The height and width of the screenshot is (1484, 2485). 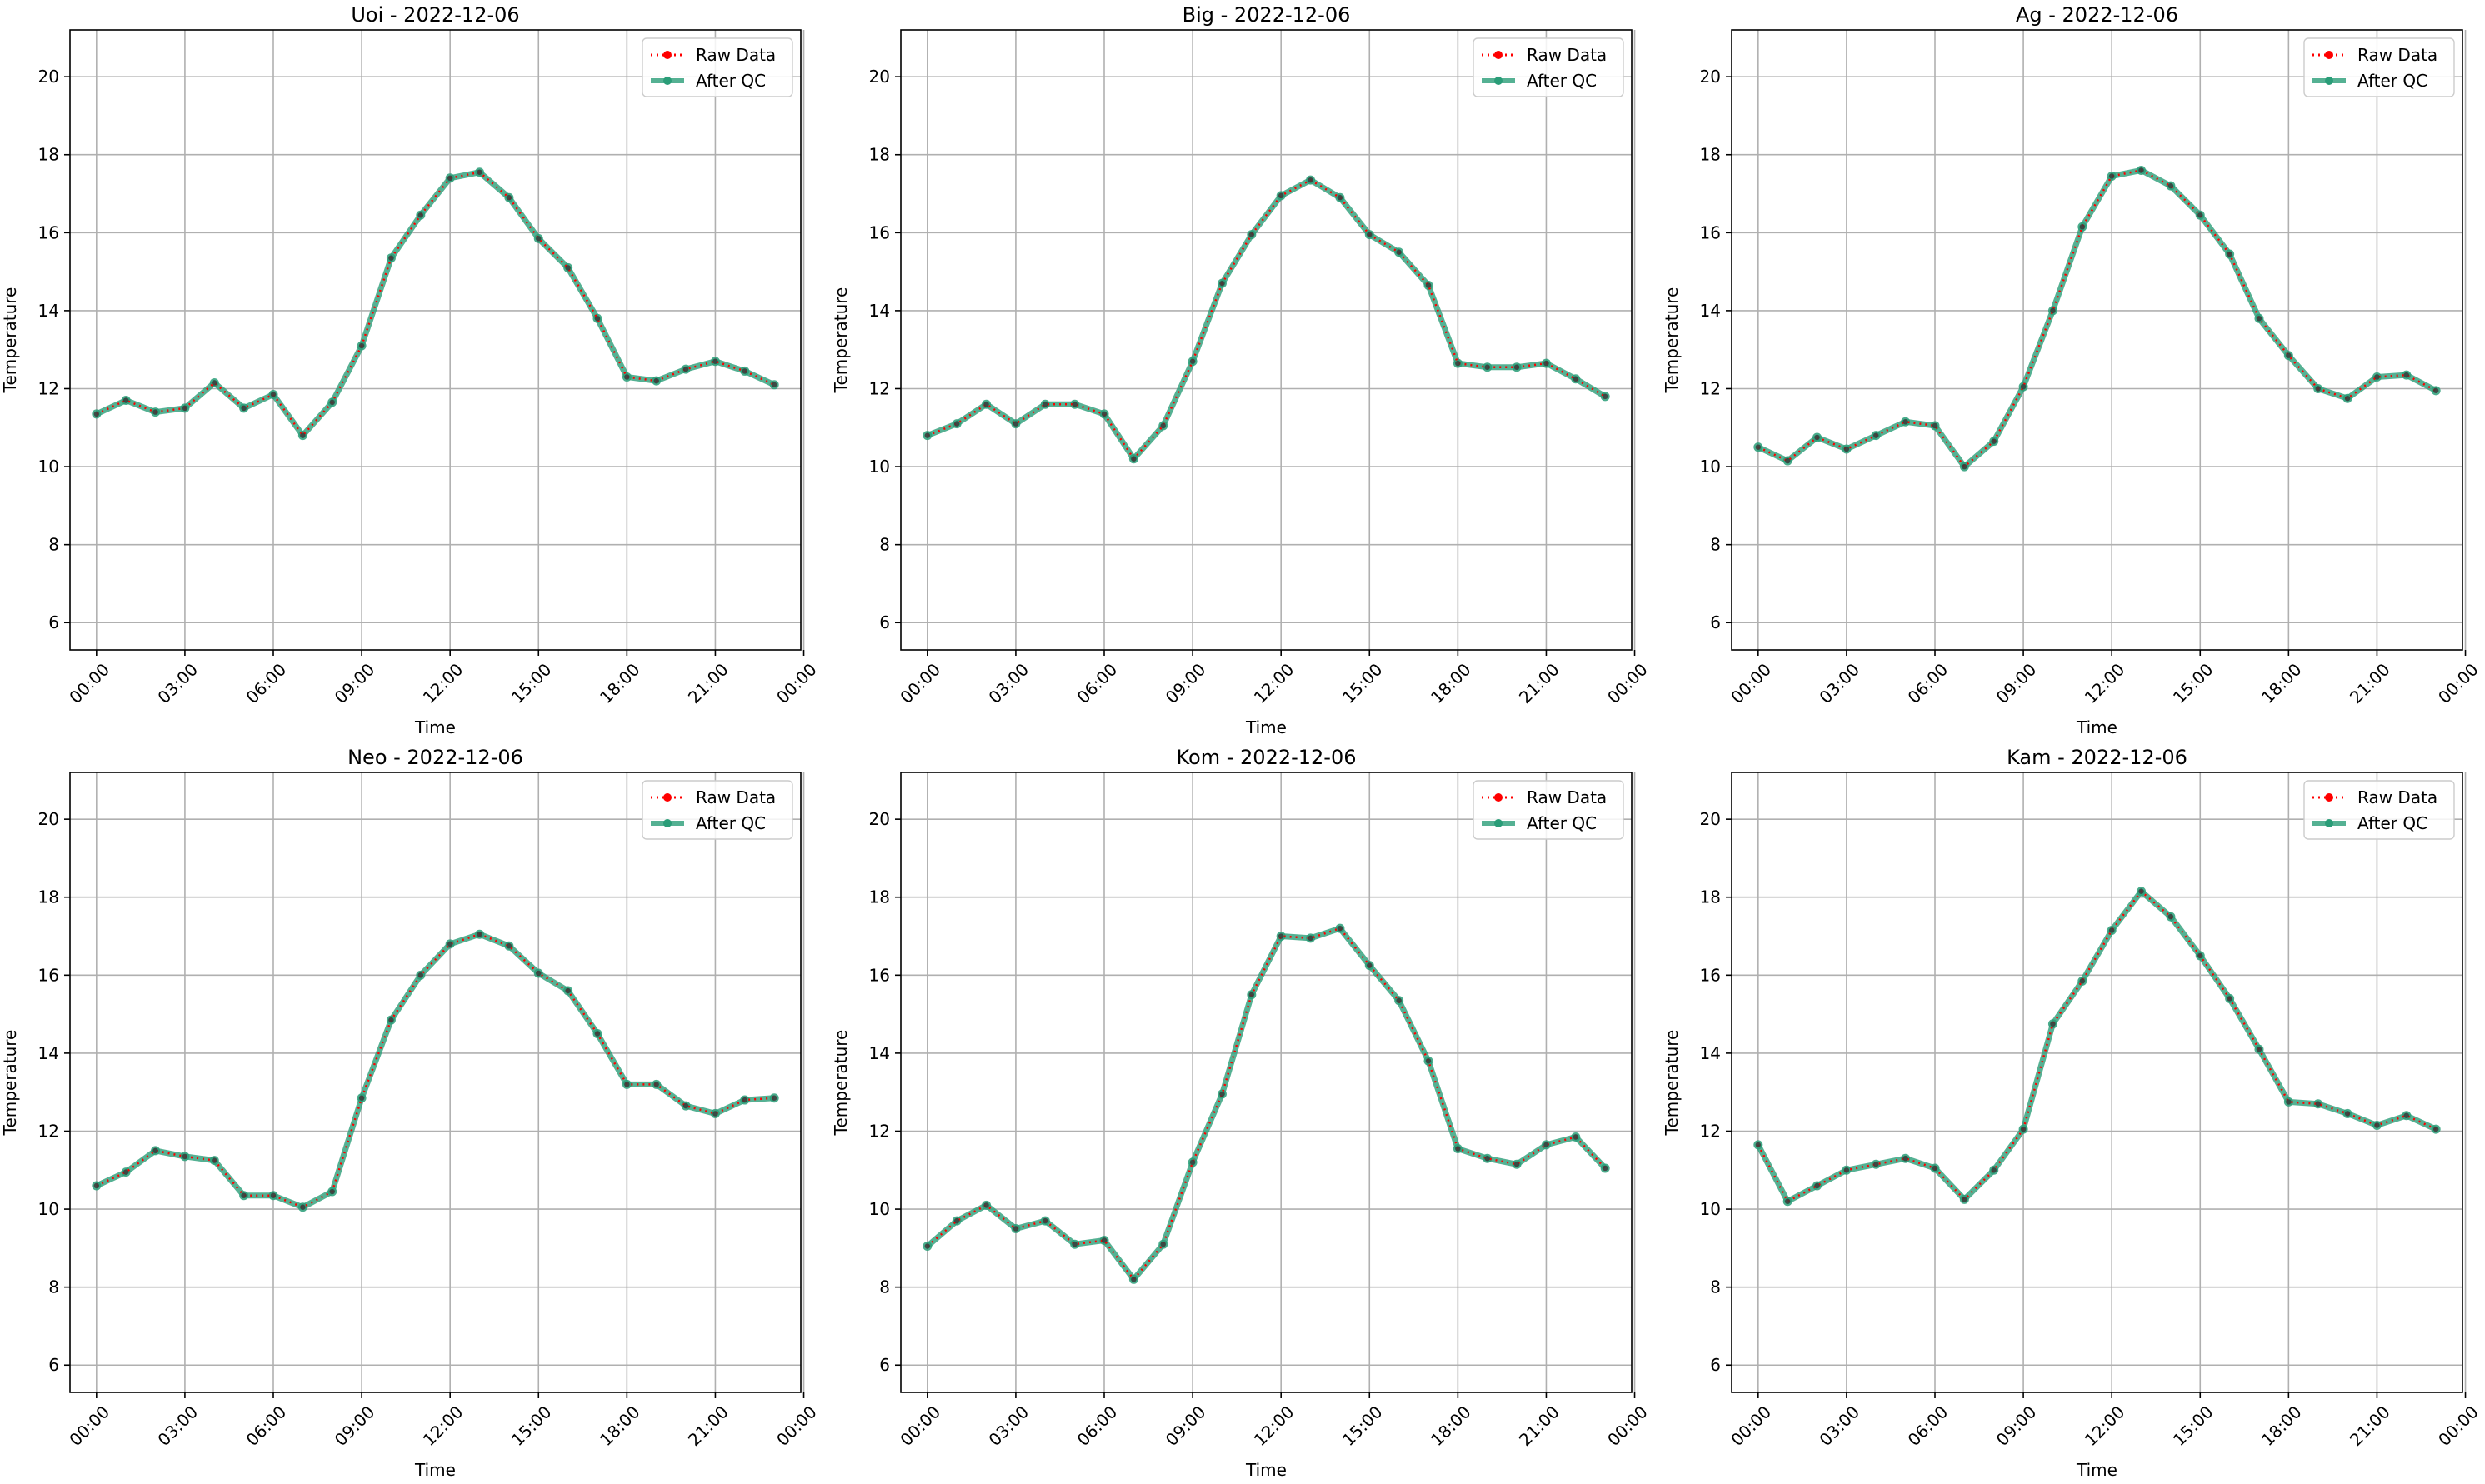 I want to click on legend: Raw Data After QC, so click(x=717, y=810).